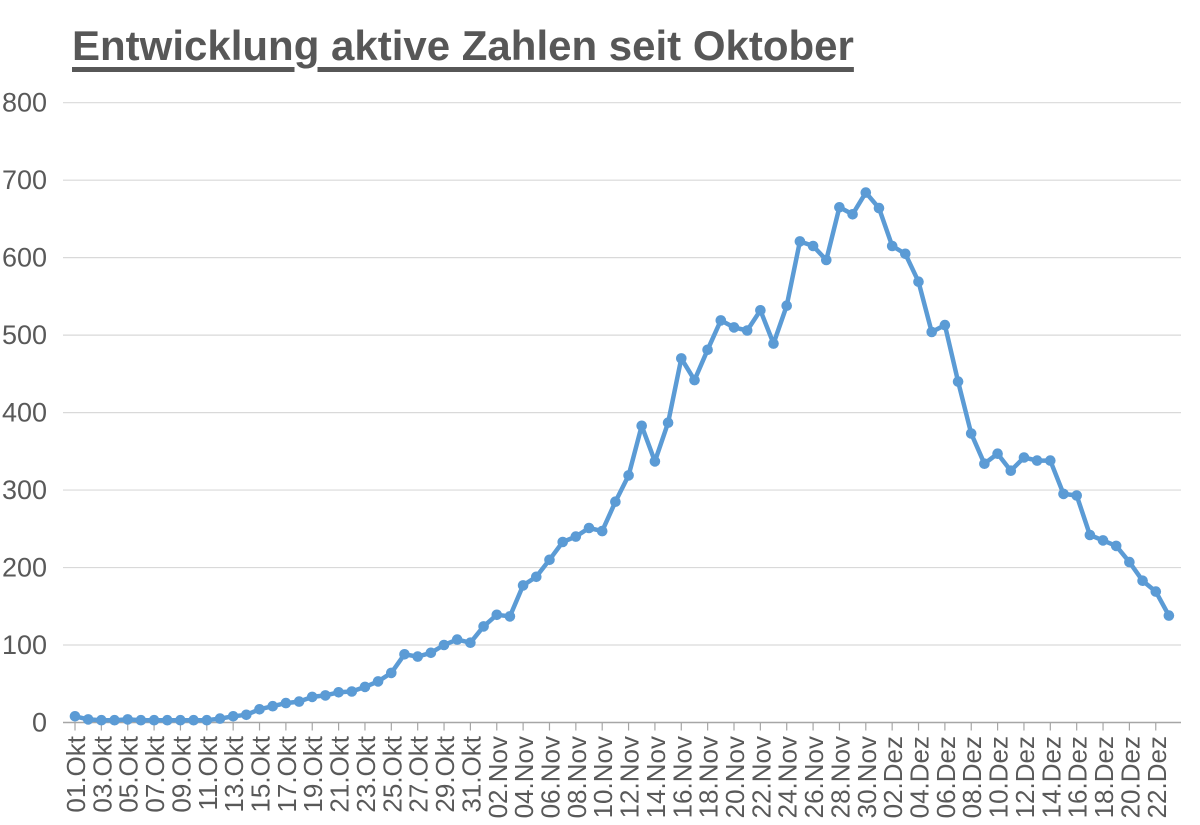 This screenshot has width=1200, height=825. I want to click on y-axis-tick-label: 100, so click(24, 645).